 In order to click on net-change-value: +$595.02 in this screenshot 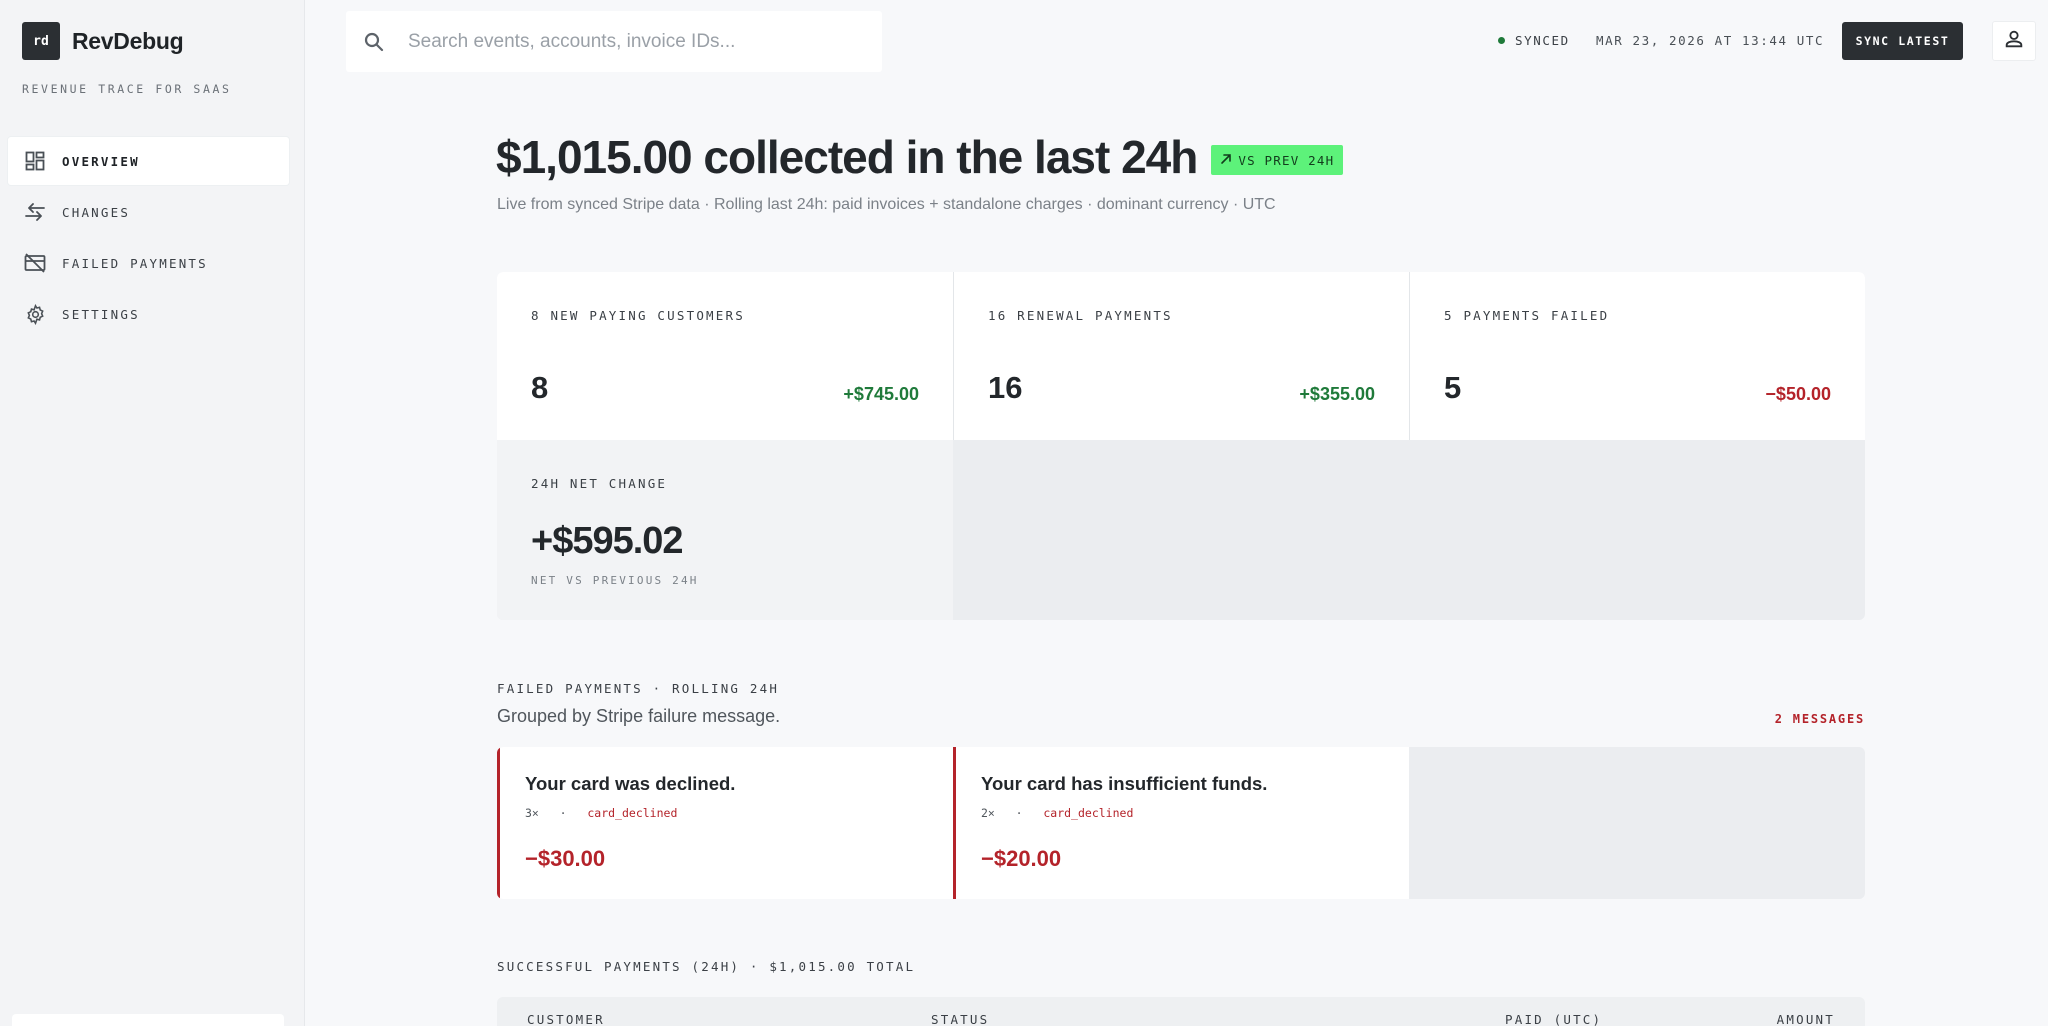, I will do `click(607, 541)`.